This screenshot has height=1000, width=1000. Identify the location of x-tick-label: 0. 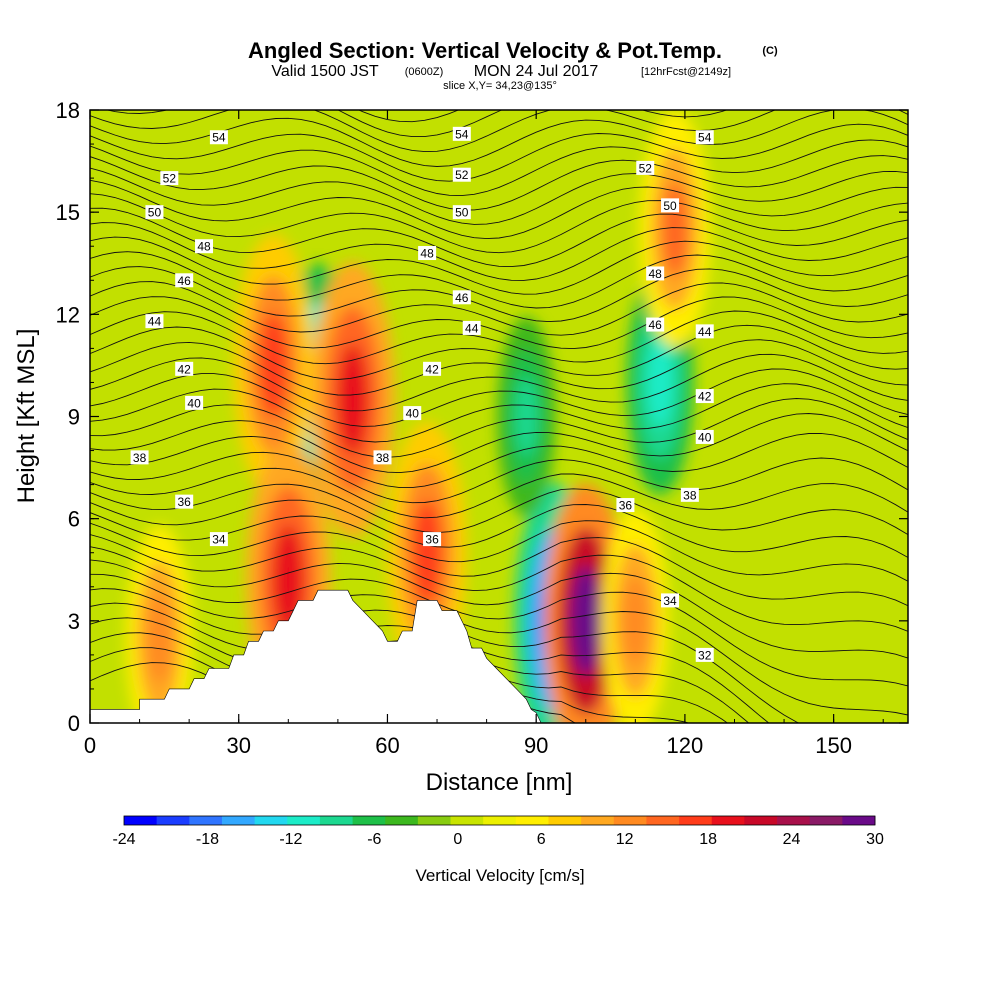
(90, 745).